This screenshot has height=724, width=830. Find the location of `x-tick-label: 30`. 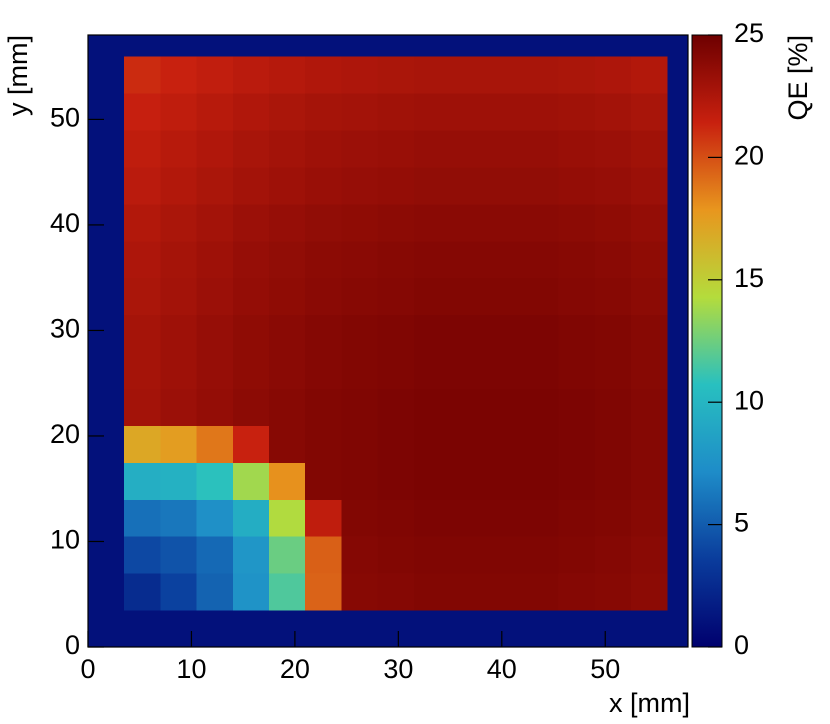

x-tick-label: 30 is located at coordinates (398, 669).